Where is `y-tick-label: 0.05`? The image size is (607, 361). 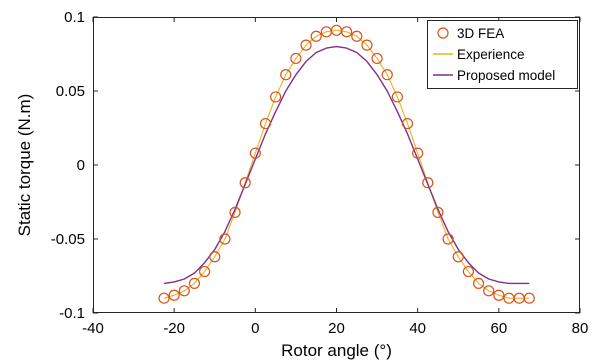
y-tick-label: 0.05 is located at coordinates (70, 91).